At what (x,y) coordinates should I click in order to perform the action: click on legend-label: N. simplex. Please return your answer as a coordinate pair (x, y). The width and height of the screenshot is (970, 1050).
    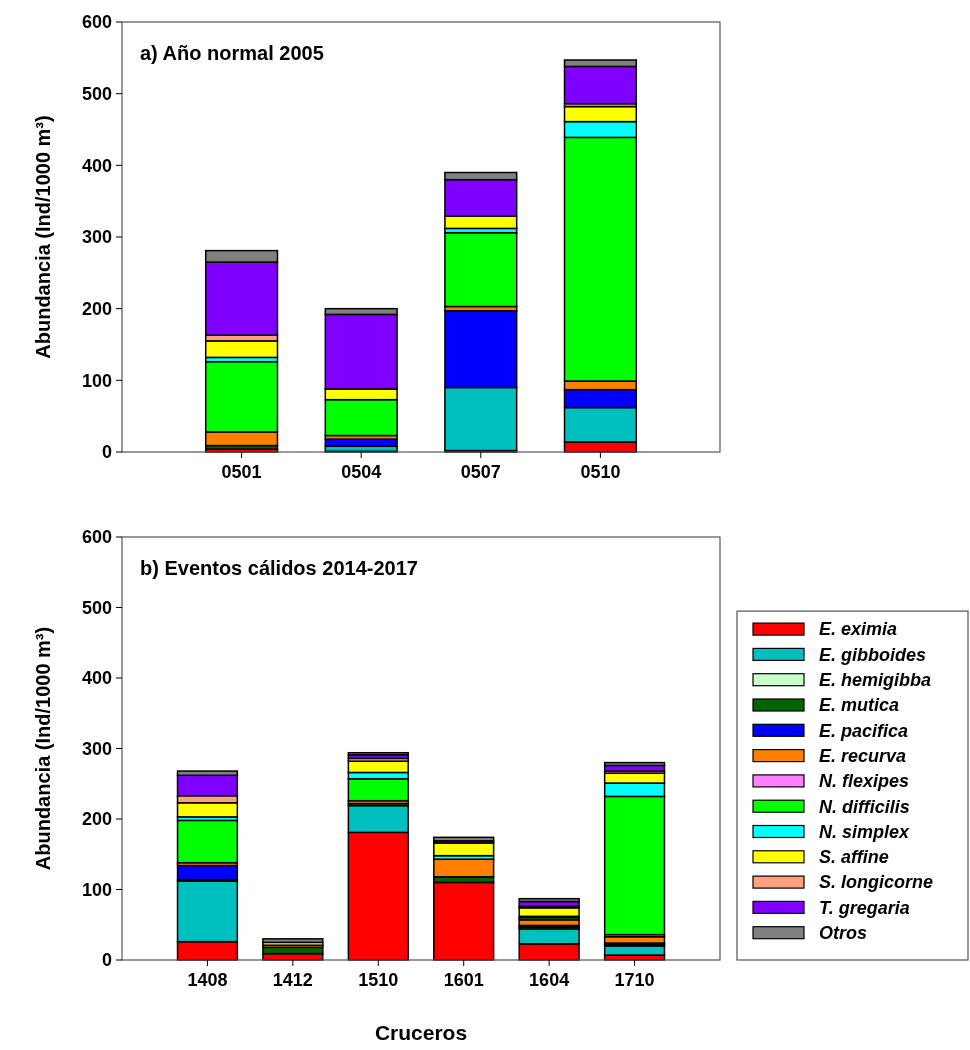
    Looking at the image, I should click on (865, 831).